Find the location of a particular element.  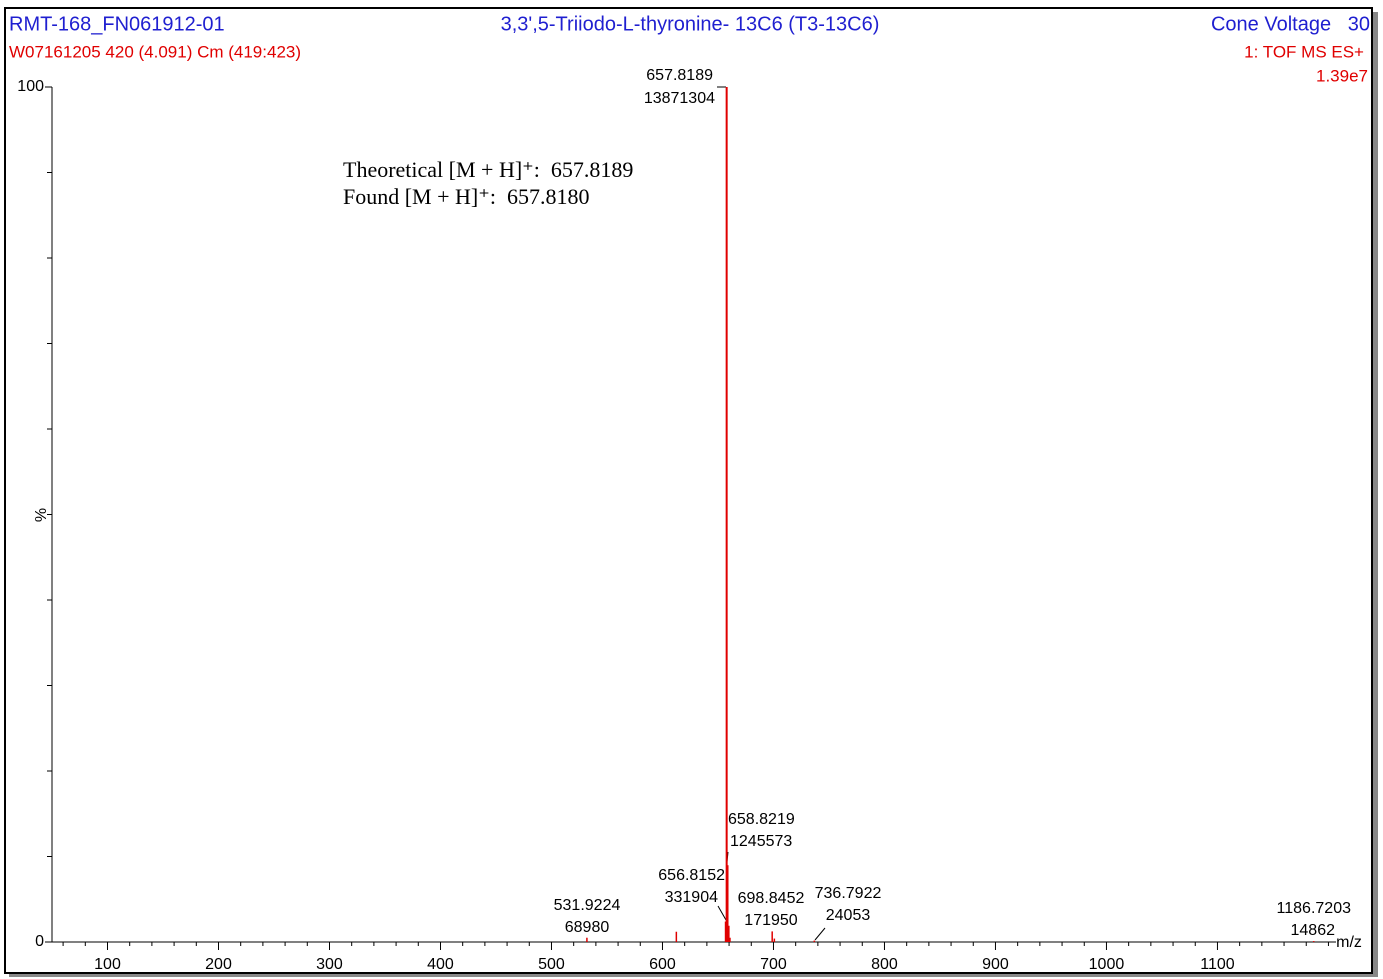

x-tick-label: 800 is located at coordinates (884, 964).